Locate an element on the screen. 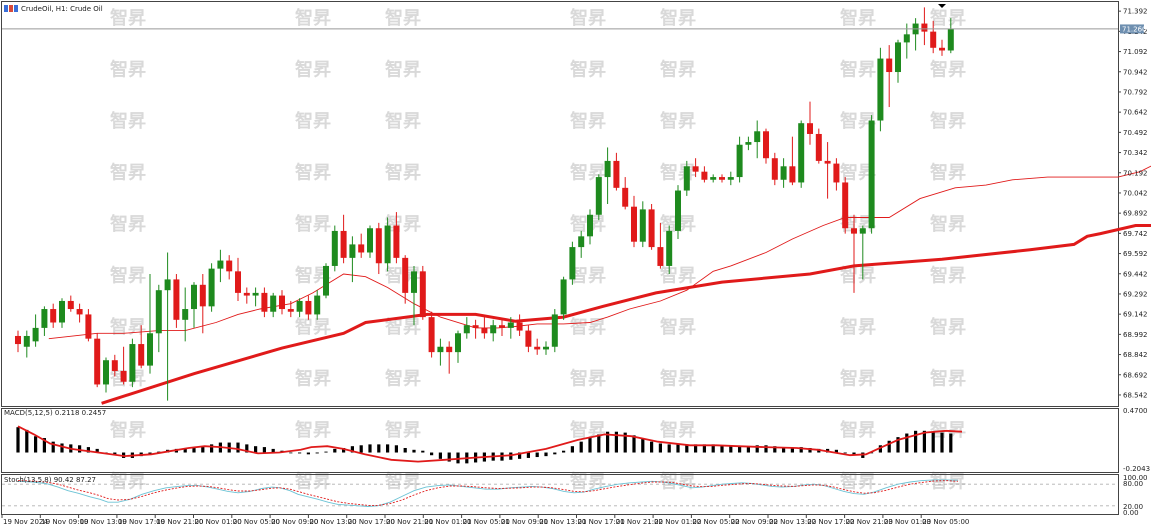 This screenshot has height=532, width=1151. chart-shift-marker-icon is located at coordinates (942, 6).